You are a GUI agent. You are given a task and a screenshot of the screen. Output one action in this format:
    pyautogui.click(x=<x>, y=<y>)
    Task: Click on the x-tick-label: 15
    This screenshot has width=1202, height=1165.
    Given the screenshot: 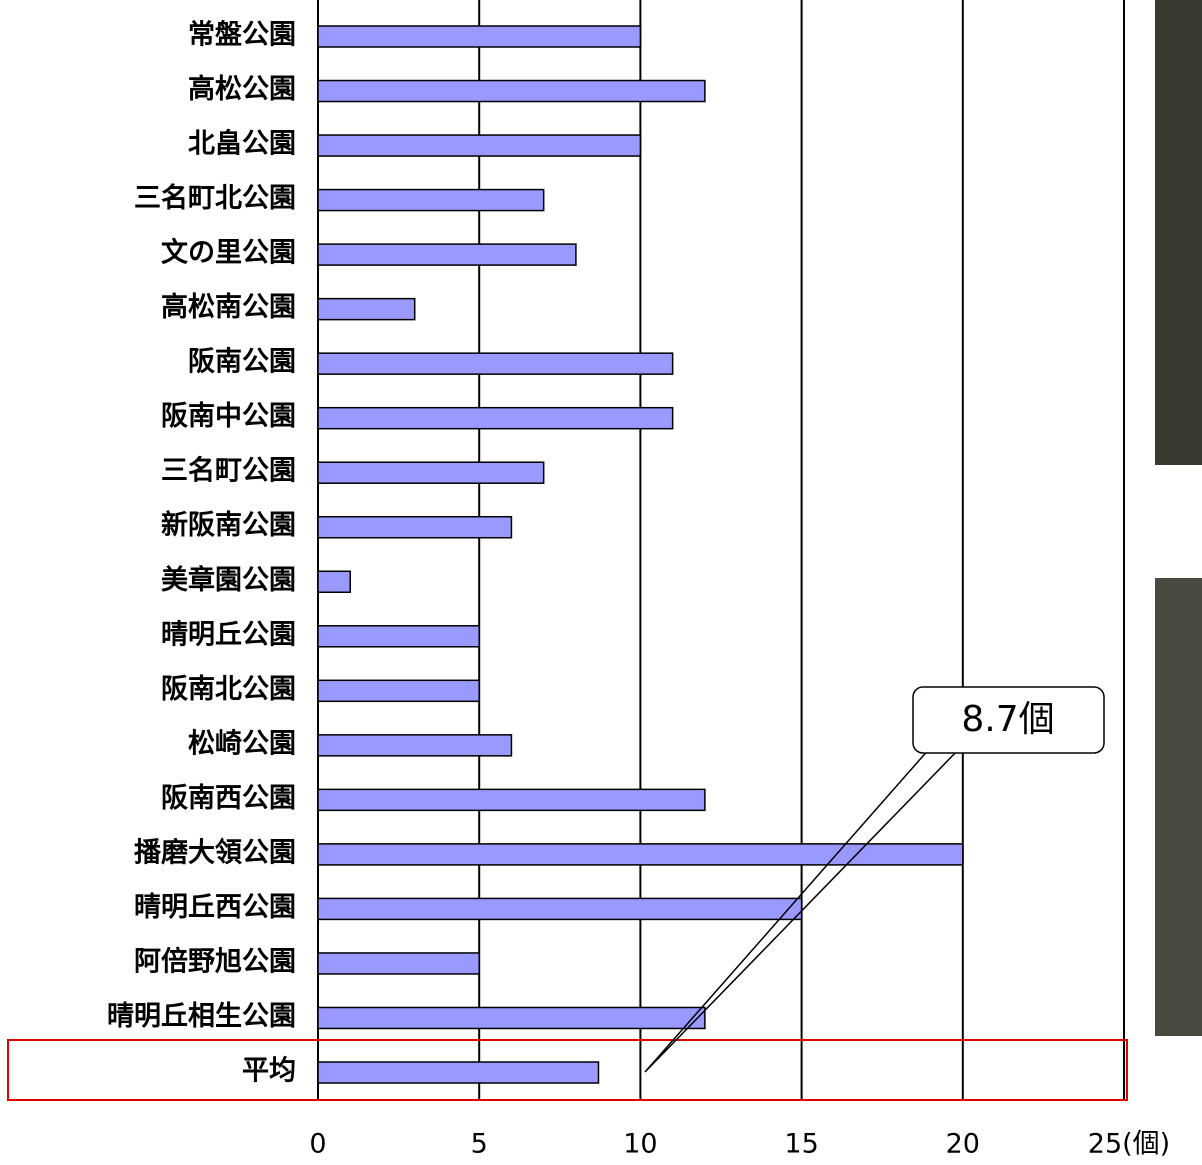 What is the action you would take?
    pyautogui.click(x=801, y=1144)
    